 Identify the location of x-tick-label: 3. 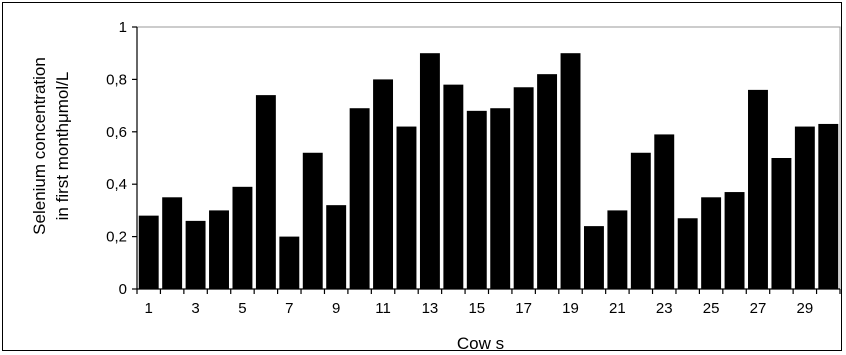
(195, 308).